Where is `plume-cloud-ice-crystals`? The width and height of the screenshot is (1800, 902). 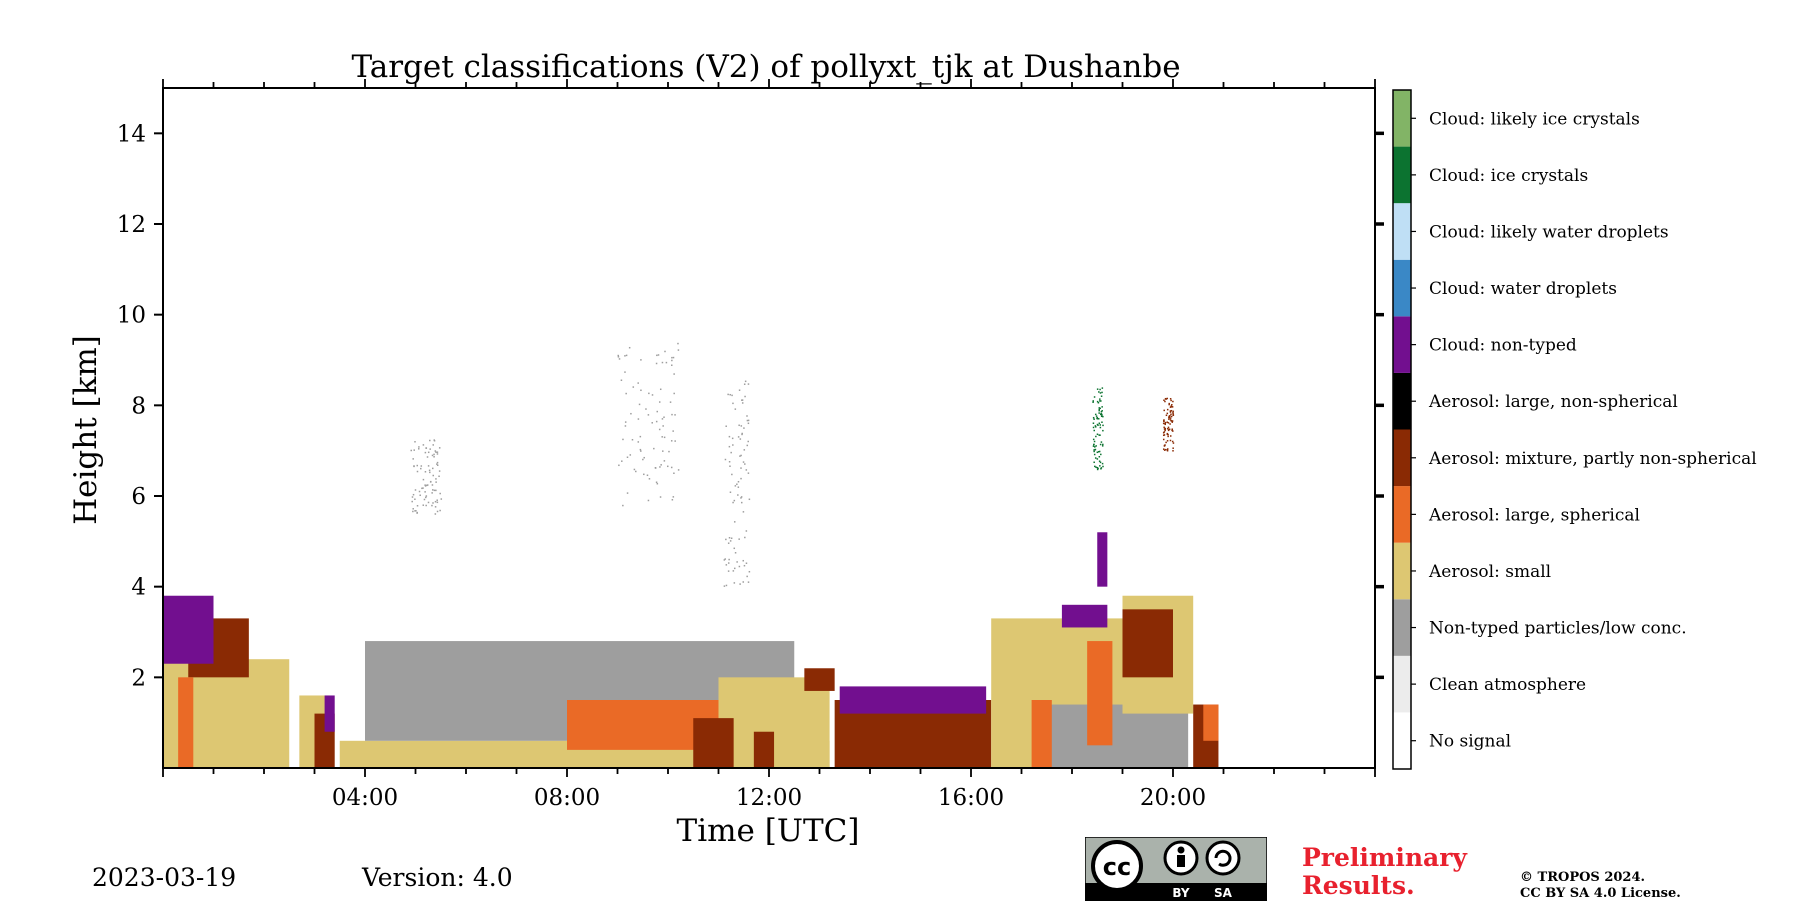
plume-cloud-ice-crystals is located at coordinates (1098, 429).